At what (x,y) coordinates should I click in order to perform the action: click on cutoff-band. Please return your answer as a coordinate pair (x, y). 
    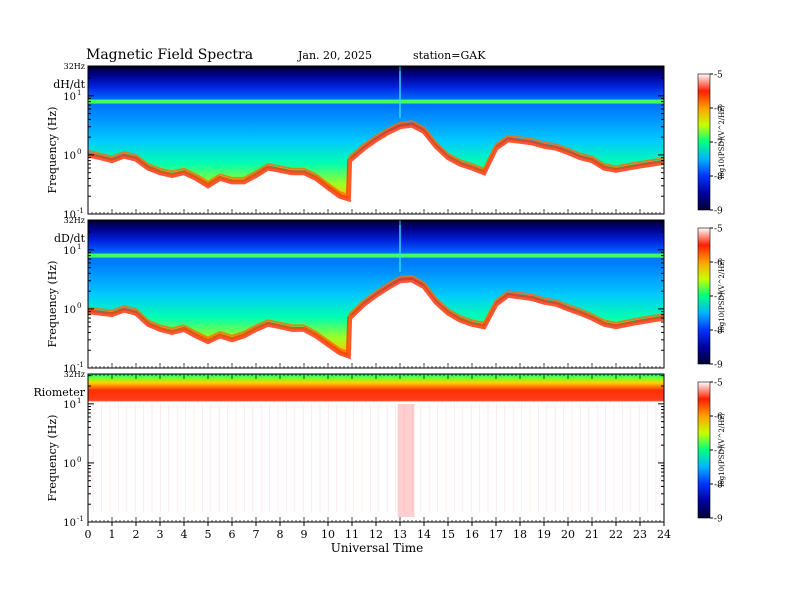
    Looking at the image, I should click on (376, 162).